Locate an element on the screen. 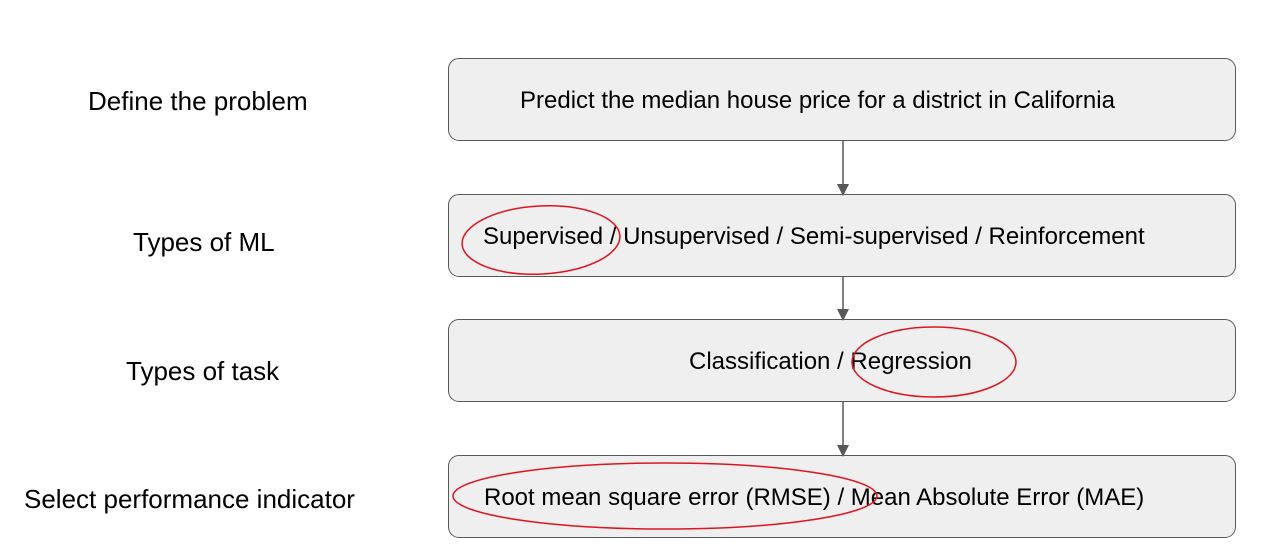  task-type-box is located at coordinates (842, 360).